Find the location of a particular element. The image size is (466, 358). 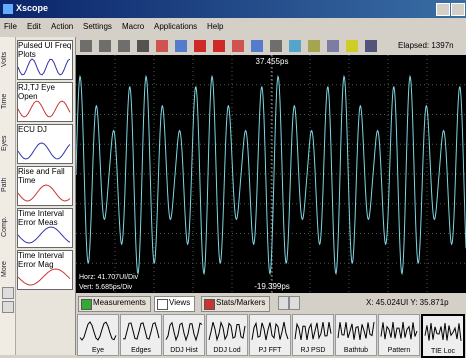

view-button: TIE Loc is located at coordinates (443, 336).